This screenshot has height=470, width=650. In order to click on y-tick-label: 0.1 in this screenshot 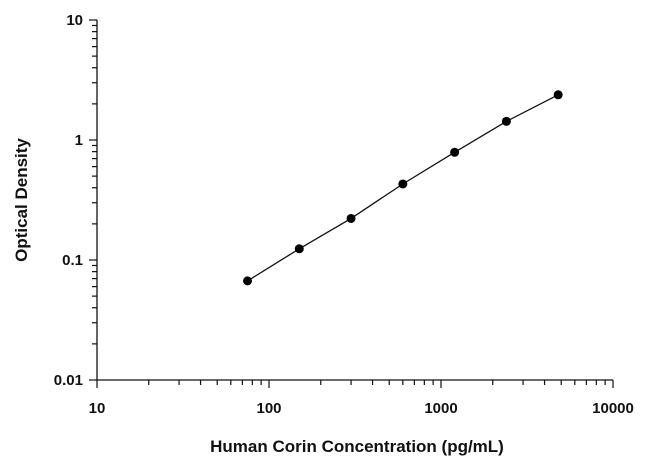, I will do `click(72, 260)`.